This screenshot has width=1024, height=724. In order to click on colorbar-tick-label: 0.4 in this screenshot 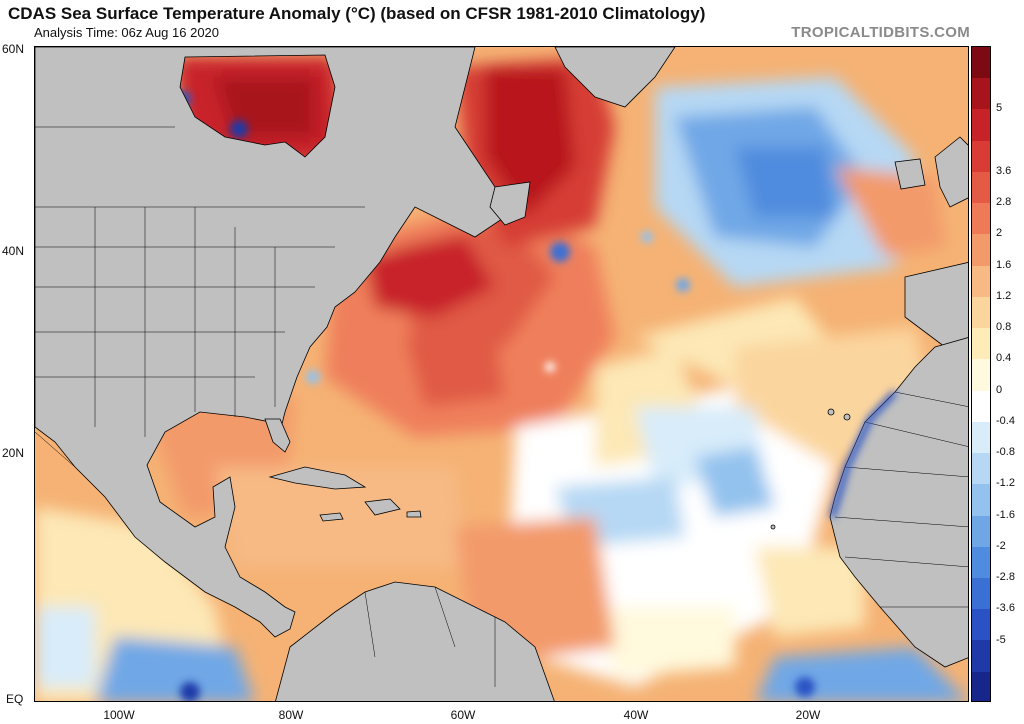, I will do `click(1004, 358)`.